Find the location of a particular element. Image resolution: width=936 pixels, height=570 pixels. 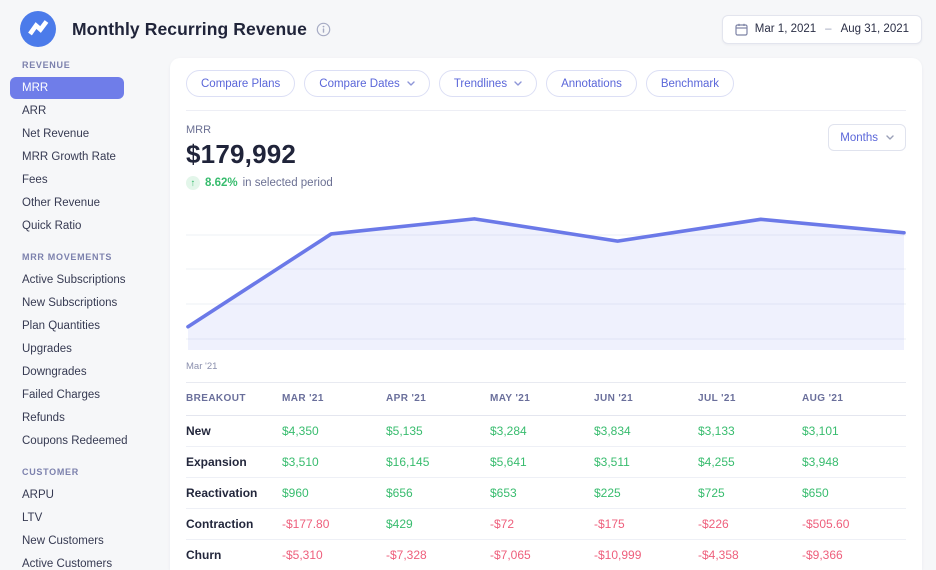

sidebar-item-quick-ratio: Quick Ratio is located at coordinates (52, 226).